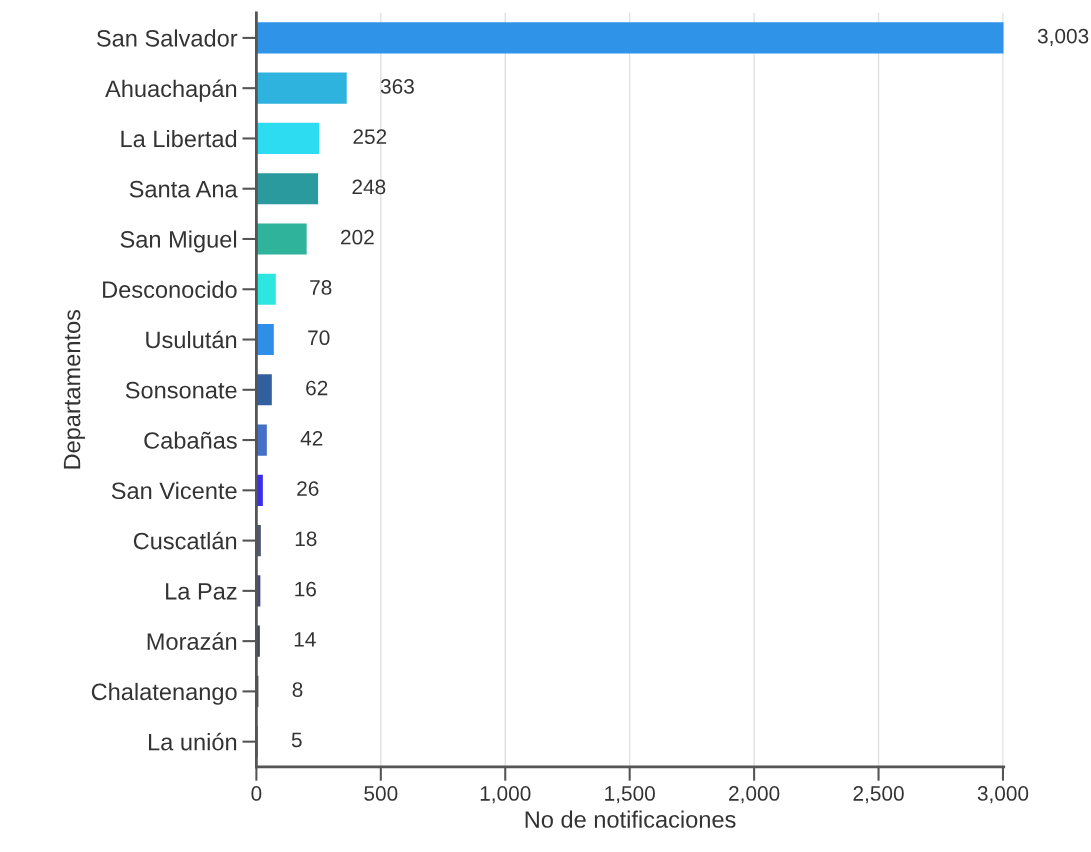 The image size is (1091, 852). I want to click on x-tick-label: 500, so click(381, 793).